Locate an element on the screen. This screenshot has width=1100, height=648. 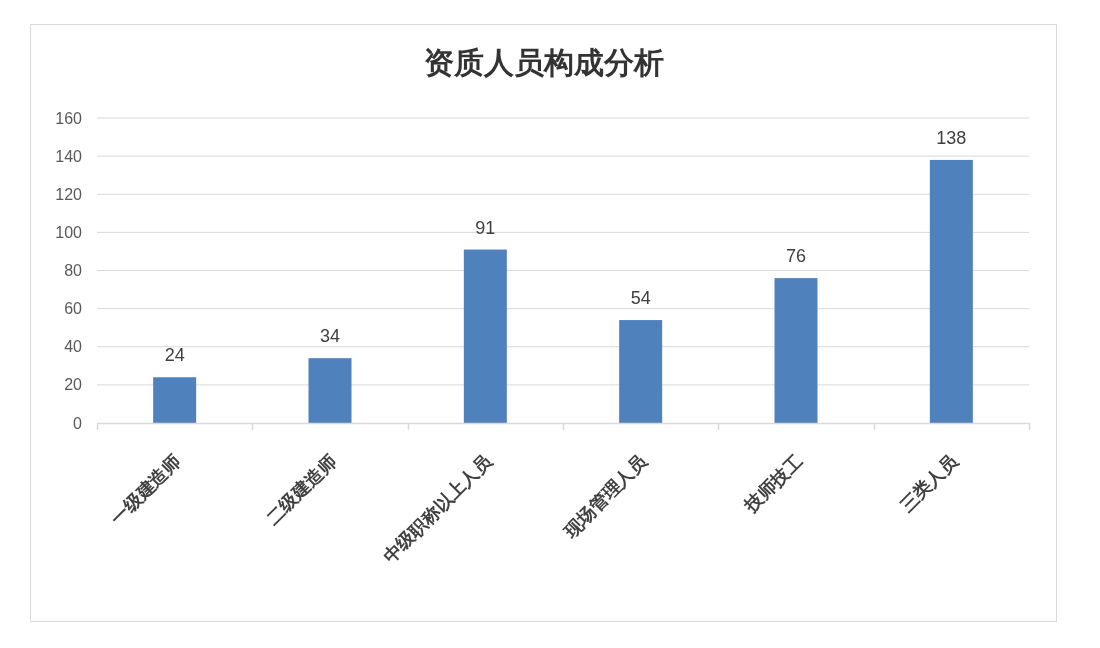
y-tick-label: 160 is located at coordinates (69, 118).